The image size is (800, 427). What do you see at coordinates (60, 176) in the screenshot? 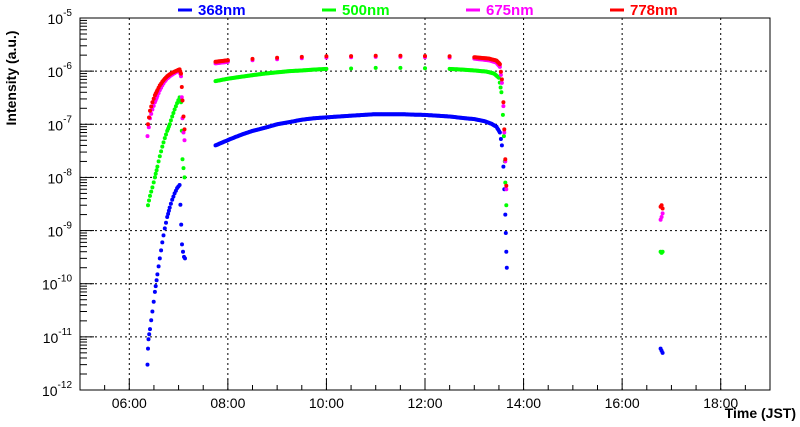
I see `y-tick-label: 10⁻⁸` at bounding box center [60, 176].